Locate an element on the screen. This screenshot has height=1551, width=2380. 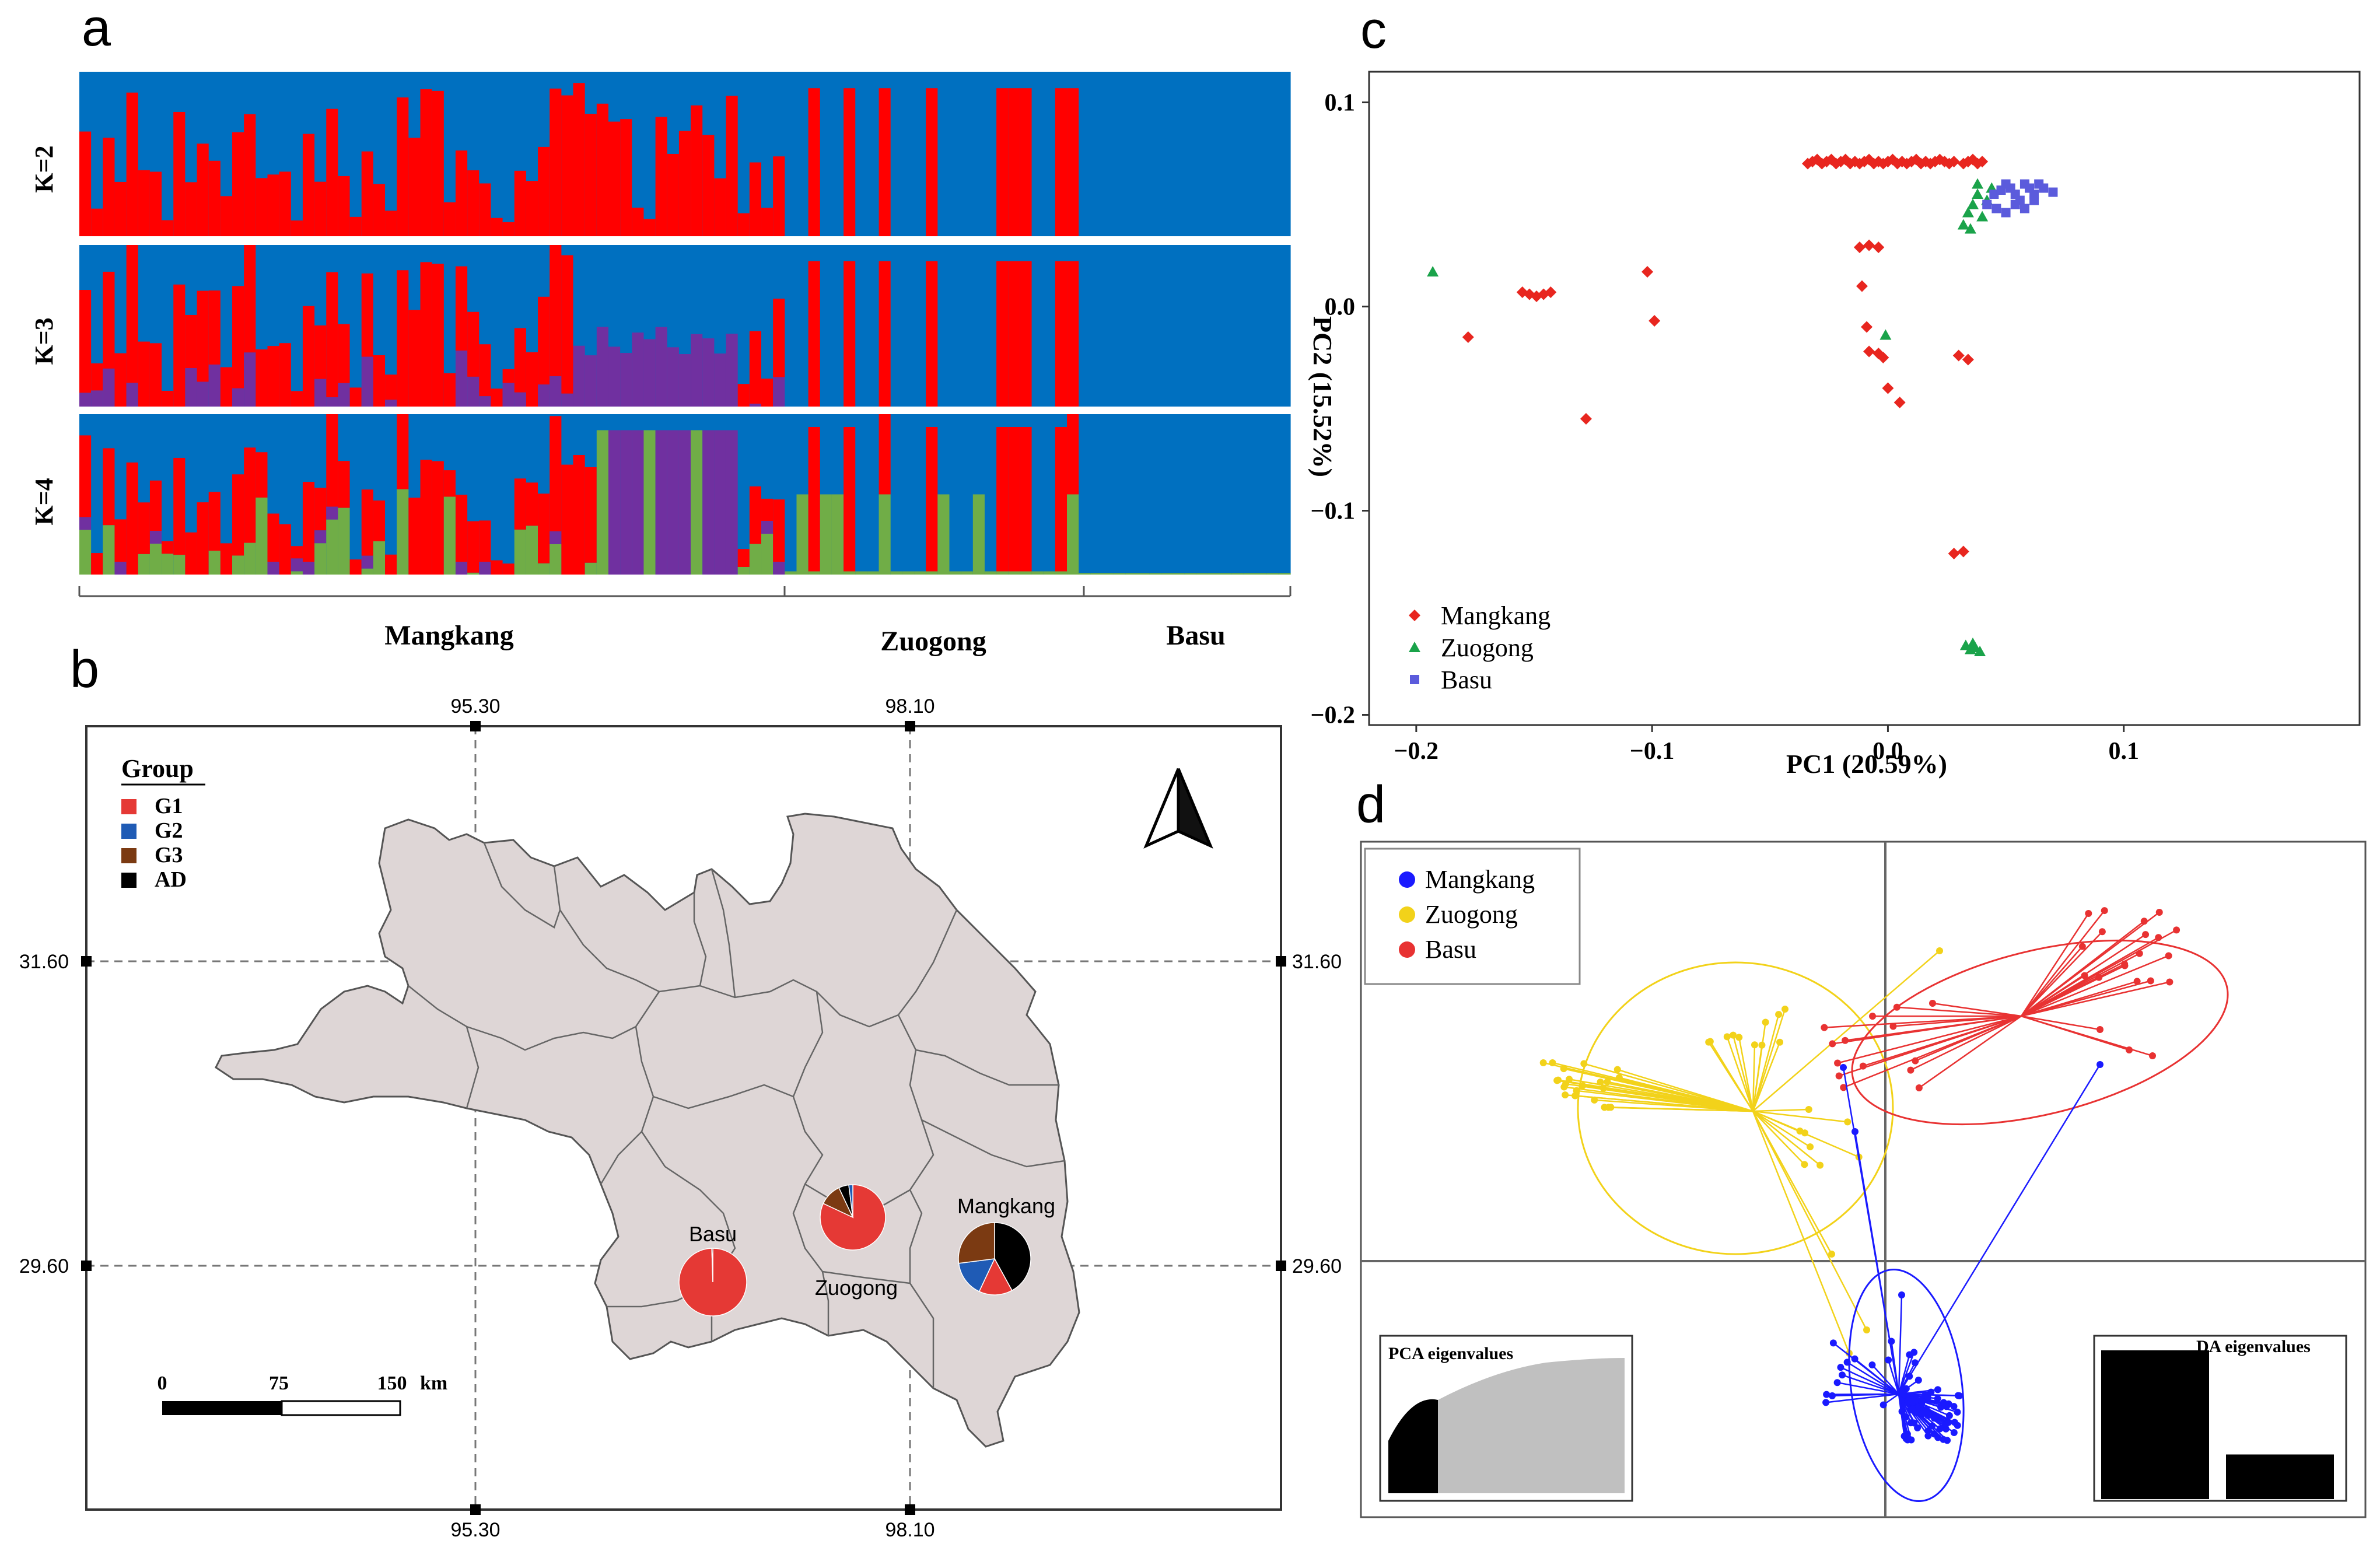
scale-bar-dark is located at coordinates (222, 1408).